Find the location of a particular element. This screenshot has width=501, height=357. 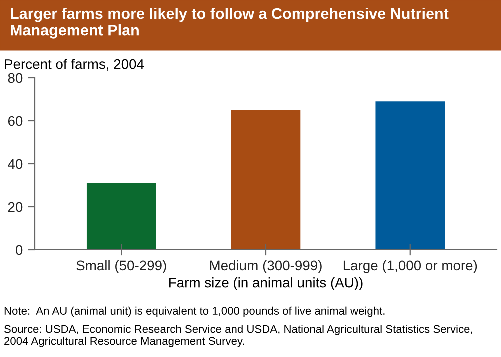

y-tick-label: 0 is located at coordinates (19, 250).